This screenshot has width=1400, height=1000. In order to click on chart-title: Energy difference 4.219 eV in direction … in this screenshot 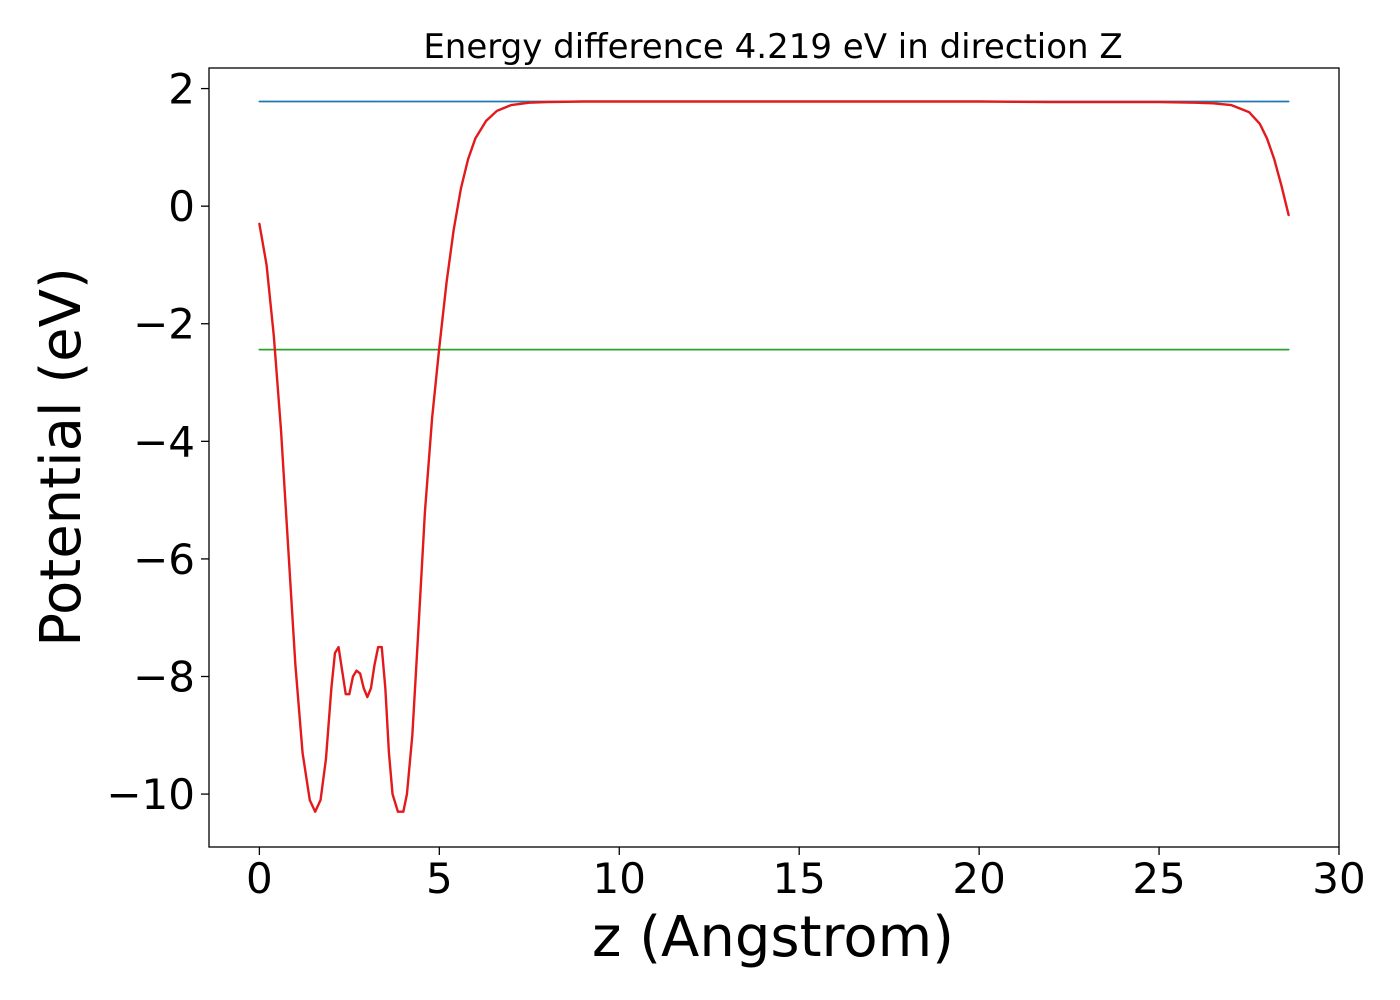, I will do `click(772, 47)`.